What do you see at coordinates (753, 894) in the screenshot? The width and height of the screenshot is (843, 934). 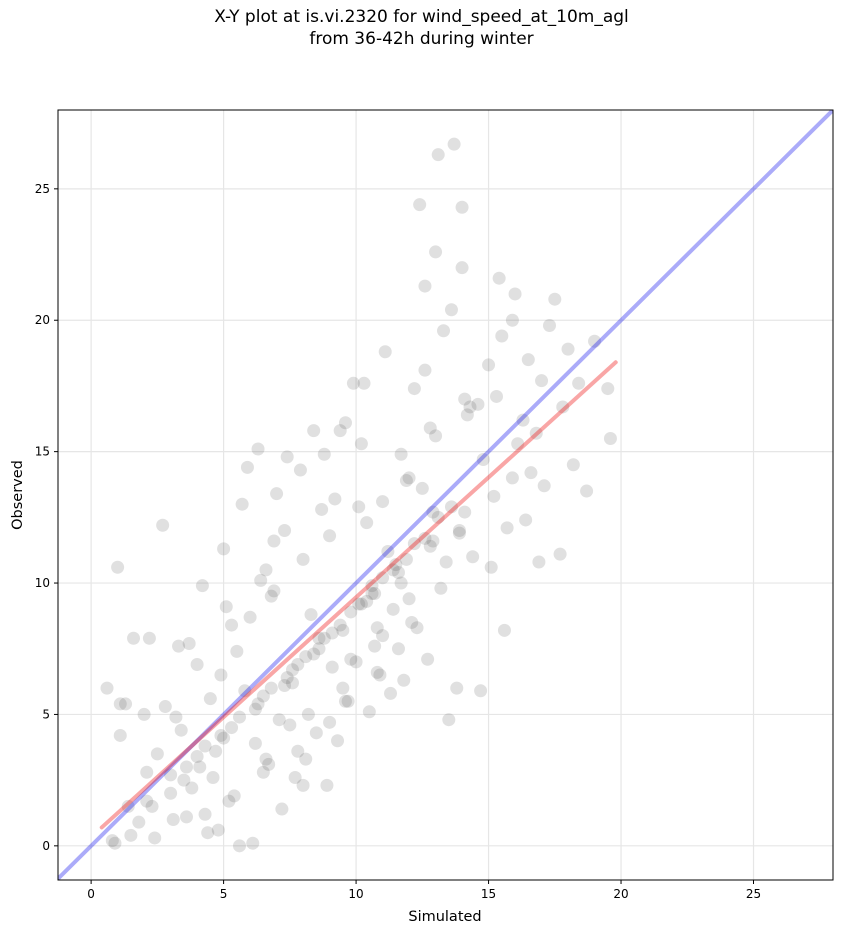 I see `x-tick-label: 25` at bounding box center [753, 894].